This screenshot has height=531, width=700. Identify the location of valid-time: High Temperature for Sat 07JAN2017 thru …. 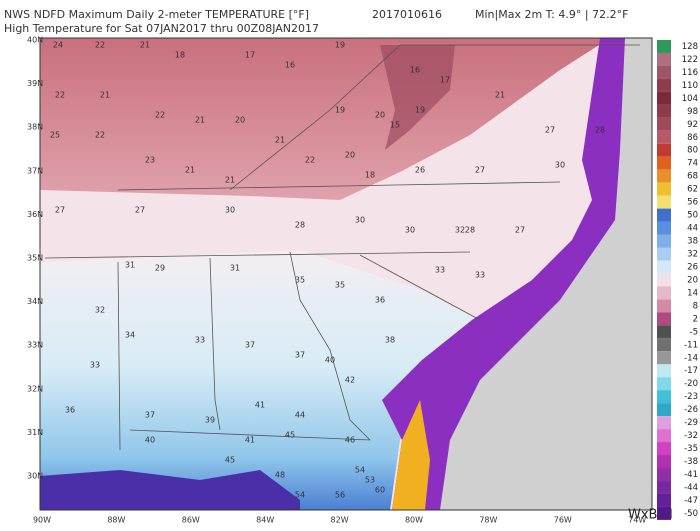
(161, 28).